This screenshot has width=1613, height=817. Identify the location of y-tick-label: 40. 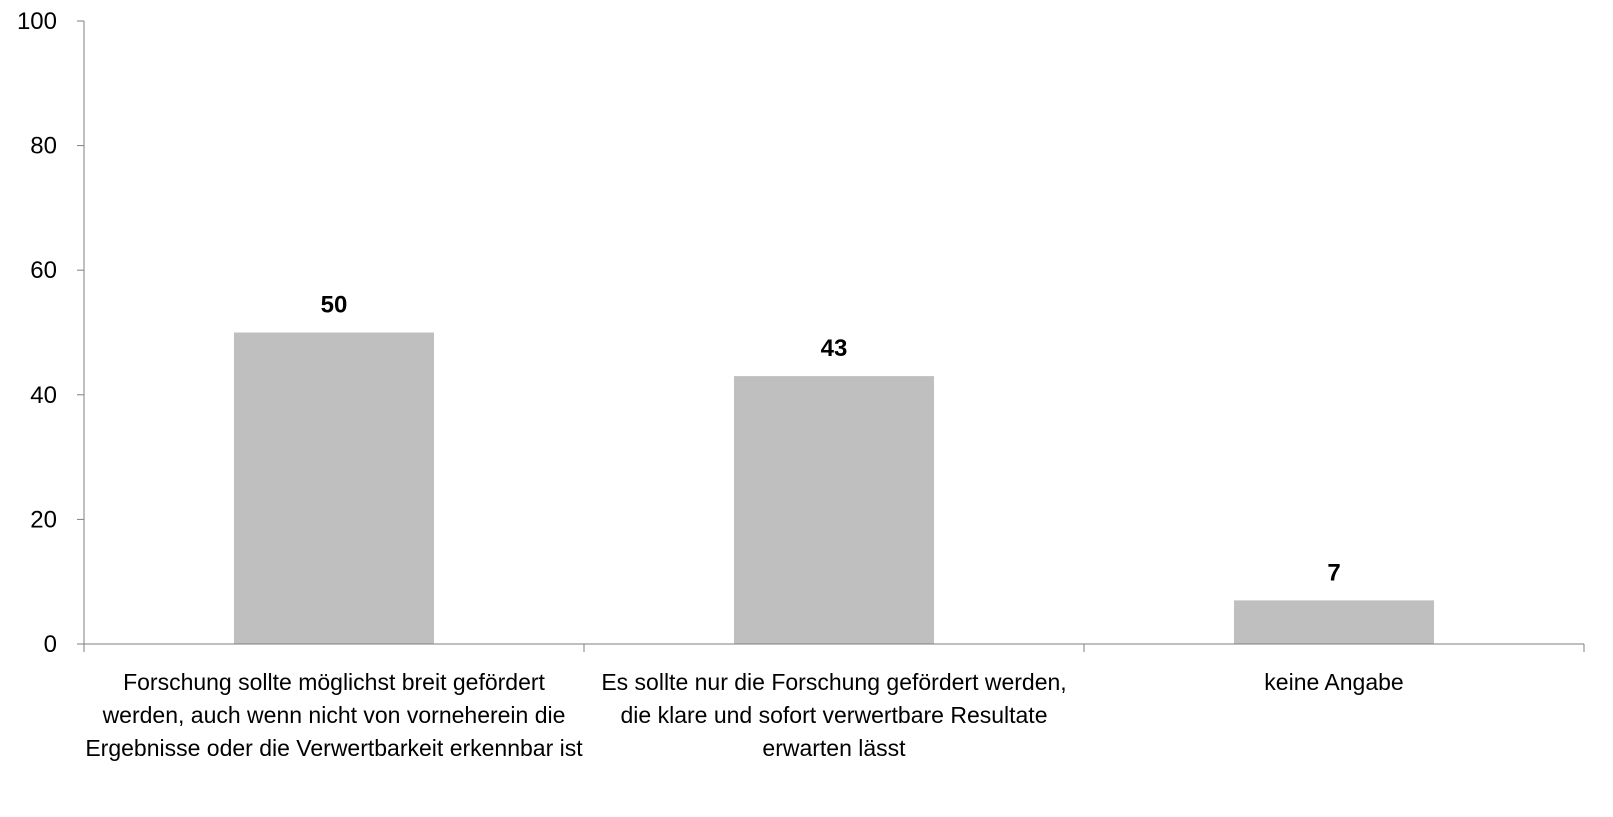
(43, 395).